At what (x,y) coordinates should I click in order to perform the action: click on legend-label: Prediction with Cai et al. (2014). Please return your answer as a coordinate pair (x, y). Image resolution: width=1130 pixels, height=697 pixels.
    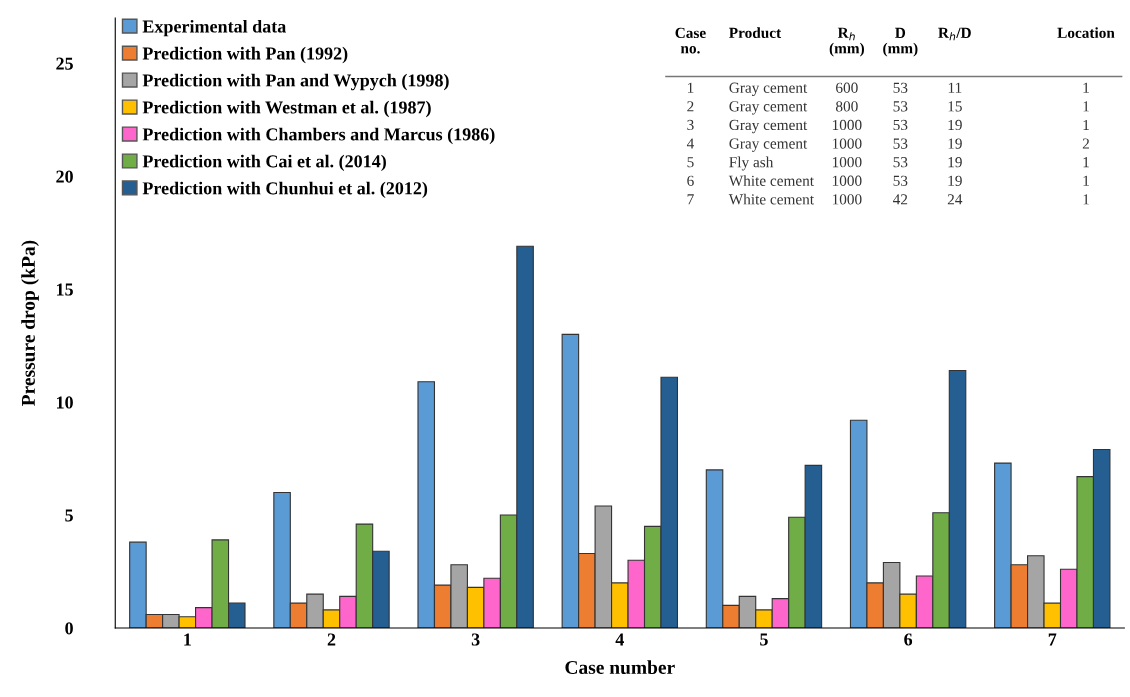
    Looking at the image, I should click on (264, 163).